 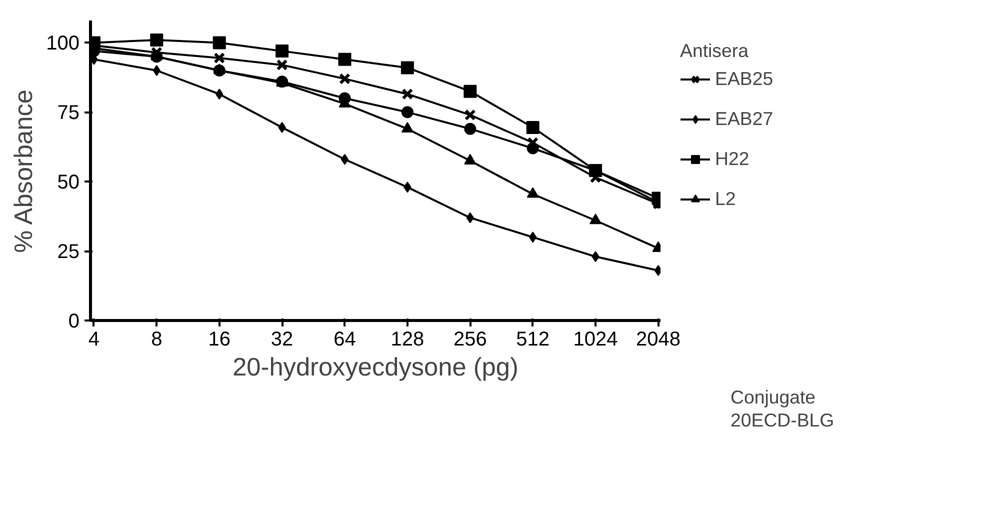 I want to click on x-tick-label: 256, so click(x=470, y=339).